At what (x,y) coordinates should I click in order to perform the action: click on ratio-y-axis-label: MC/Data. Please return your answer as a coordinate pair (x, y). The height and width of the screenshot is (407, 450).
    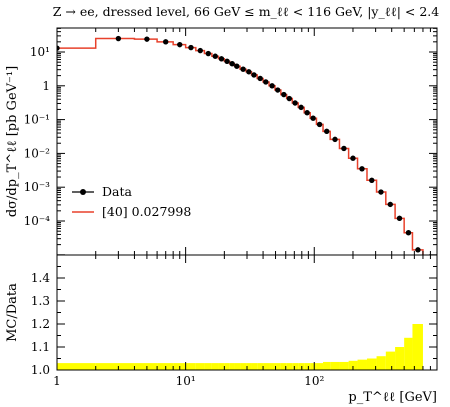
    Looking at the image, I should click on (12, 312).